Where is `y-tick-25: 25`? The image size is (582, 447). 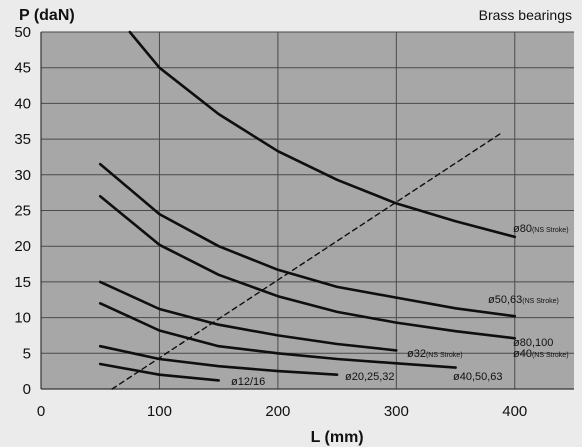
y-tick-25: 25 is located at coordinates (22, 211).